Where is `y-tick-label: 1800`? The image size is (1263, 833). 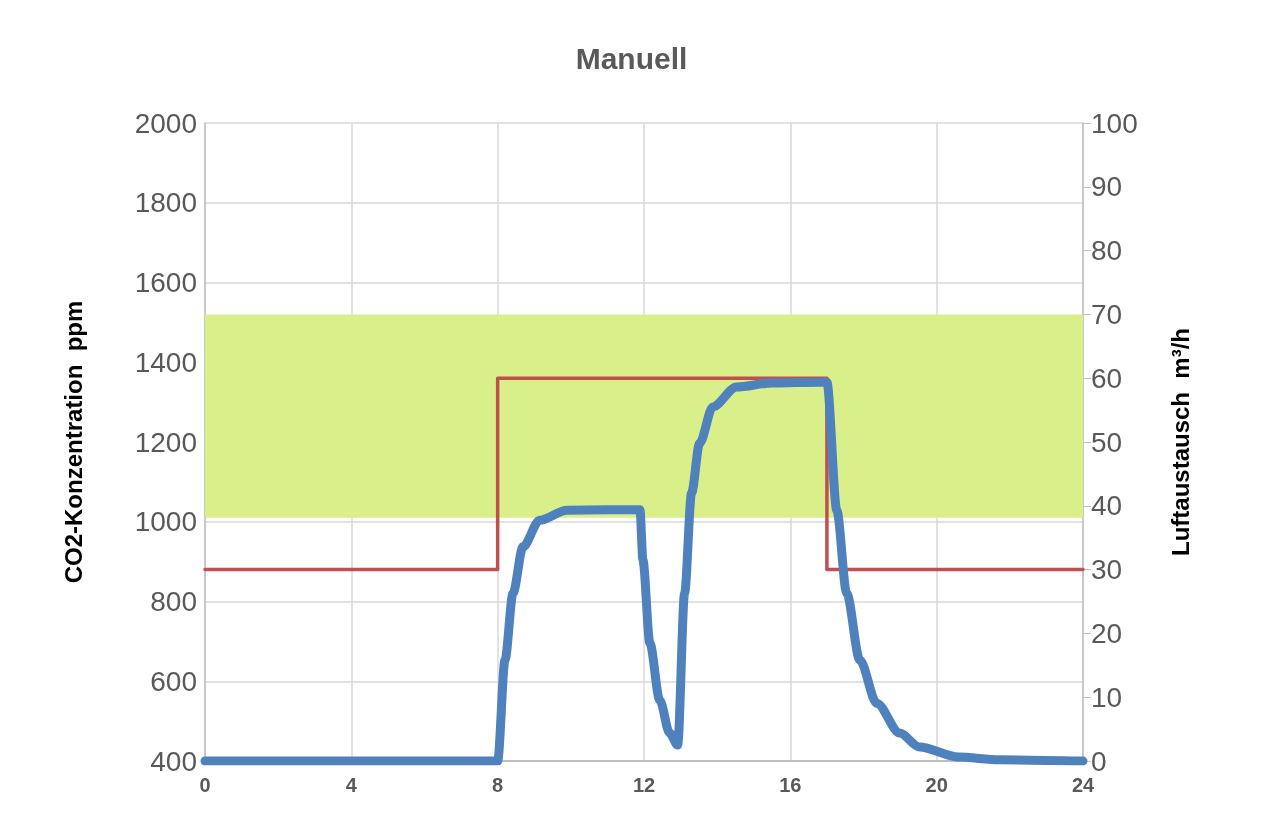 y-tick-label: 1800 is located at coordinates (165, 203).